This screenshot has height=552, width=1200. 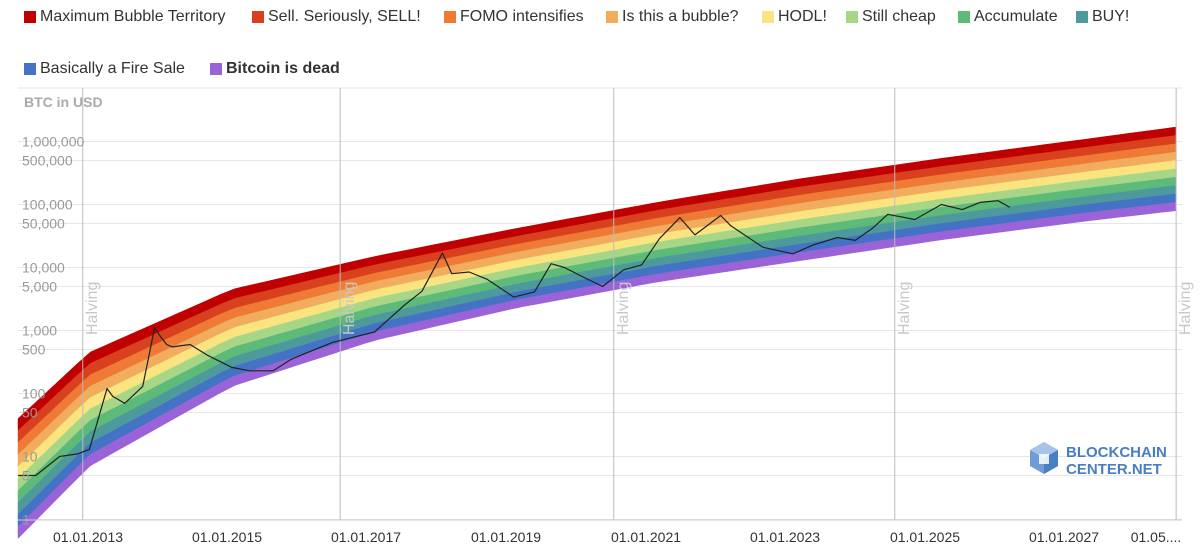 I want to click on legend-item: Maximum Bubble Territory, so click(x=125, y=17).